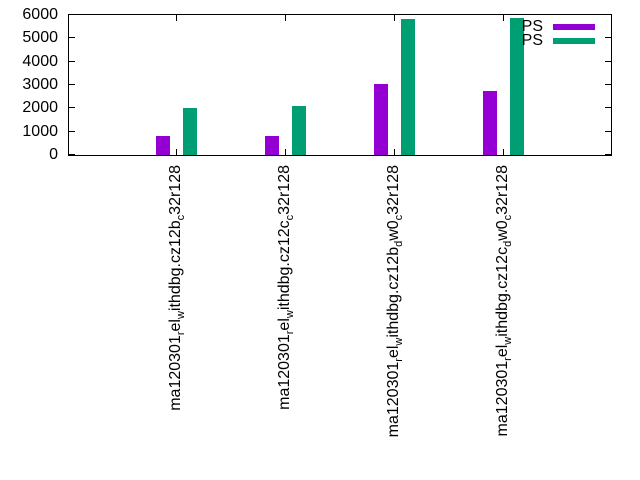 This screenshot has height=480, width=640. What do you see at coordinates (299, 130) in the screenshot?
I see `bar-series2-group2` at bounding box center [299, 130].